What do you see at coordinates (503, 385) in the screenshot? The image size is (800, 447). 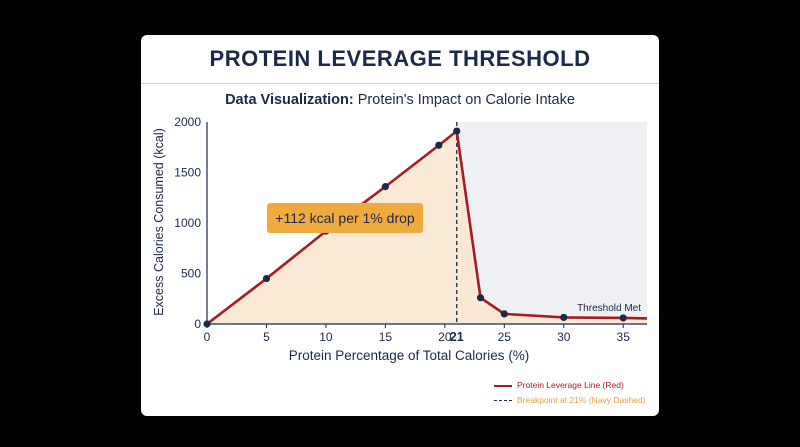 I see `legend-swatch-solid` at bounding box center [503, 385].